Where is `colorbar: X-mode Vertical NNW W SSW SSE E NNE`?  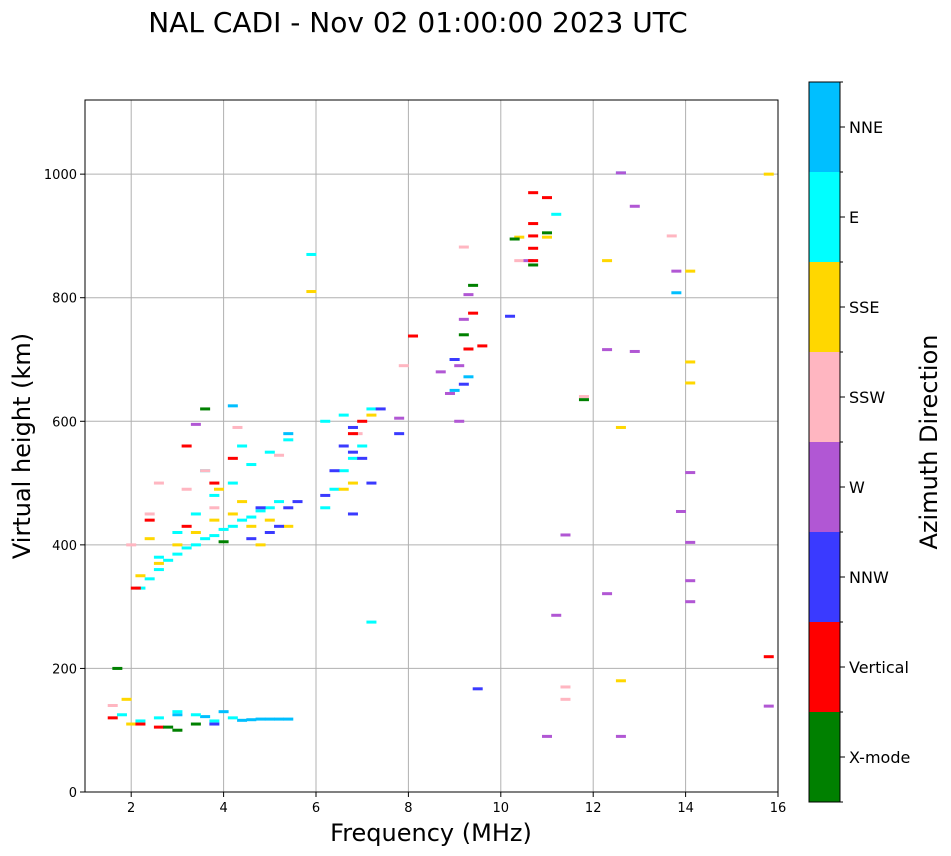 colorbar: X-mode Vertical NNW W SSW SSE E NNE is located at coordinates (859, 442).